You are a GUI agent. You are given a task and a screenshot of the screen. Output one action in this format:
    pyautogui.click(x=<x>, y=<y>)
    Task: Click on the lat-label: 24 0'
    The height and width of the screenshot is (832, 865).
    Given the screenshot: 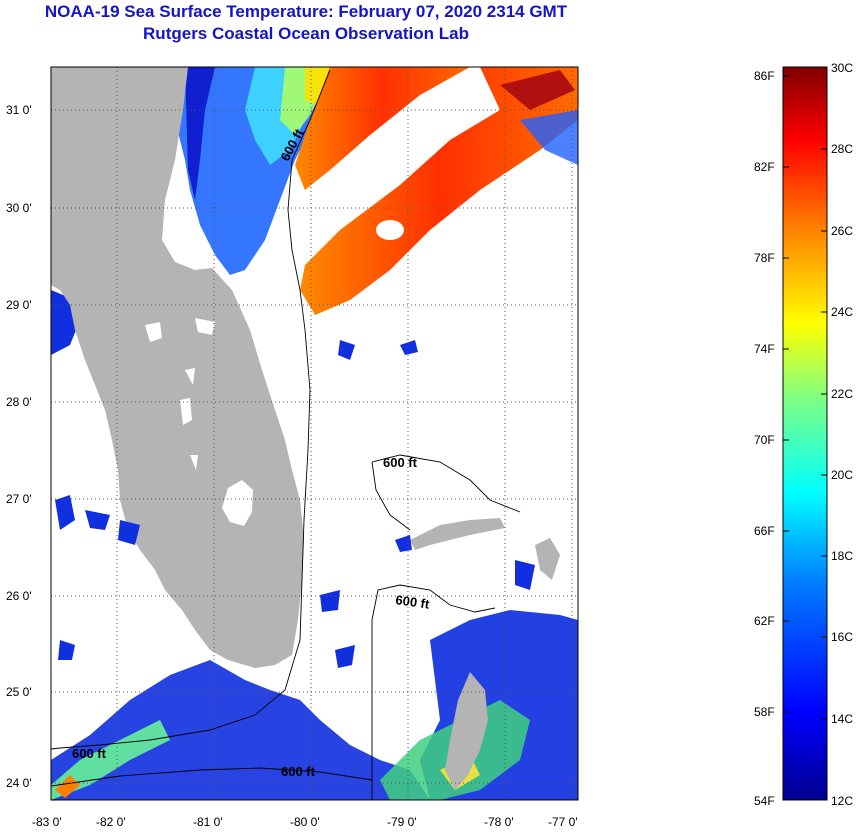 What is the action you would take?
    pyautogui.click(x=19, y=783)
    